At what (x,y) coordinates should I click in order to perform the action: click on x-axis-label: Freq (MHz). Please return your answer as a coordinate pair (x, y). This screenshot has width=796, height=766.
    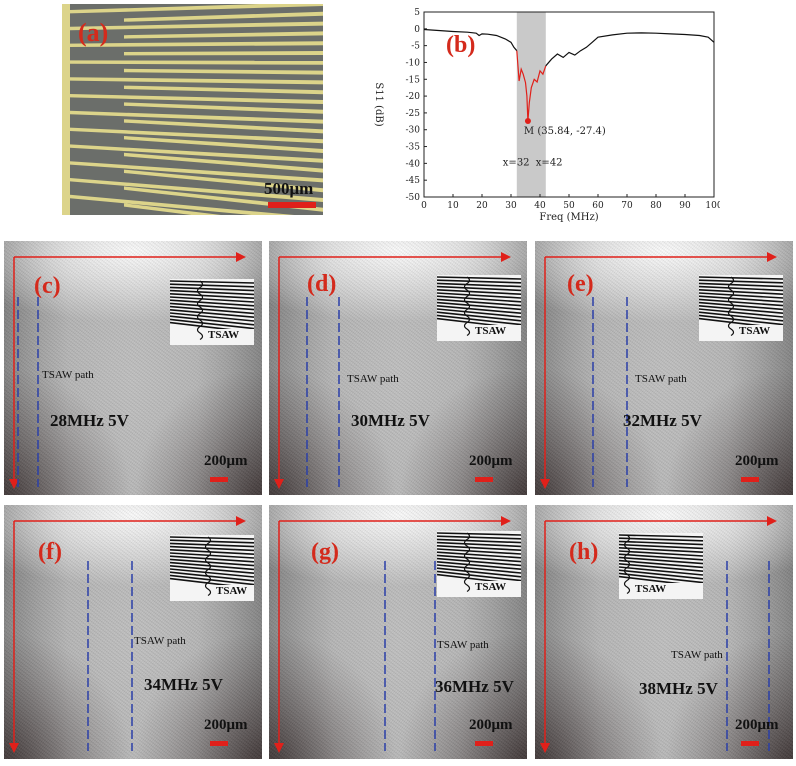
    Looking at the image, I should click on (568, 217).